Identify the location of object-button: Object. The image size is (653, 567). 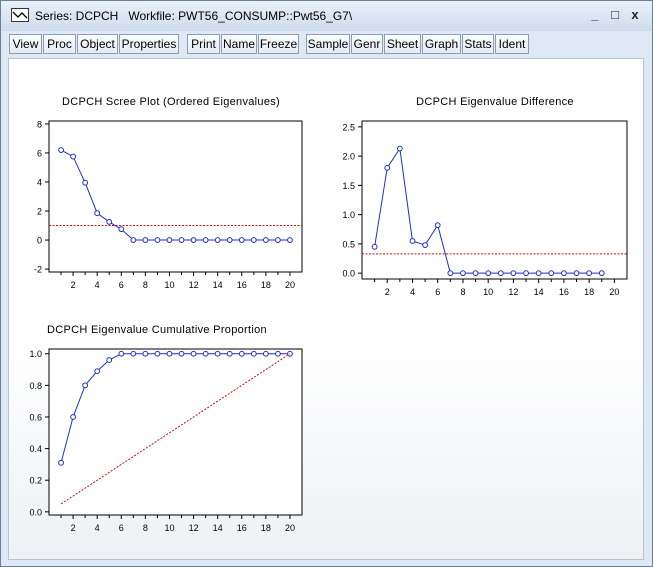
(97, 44).